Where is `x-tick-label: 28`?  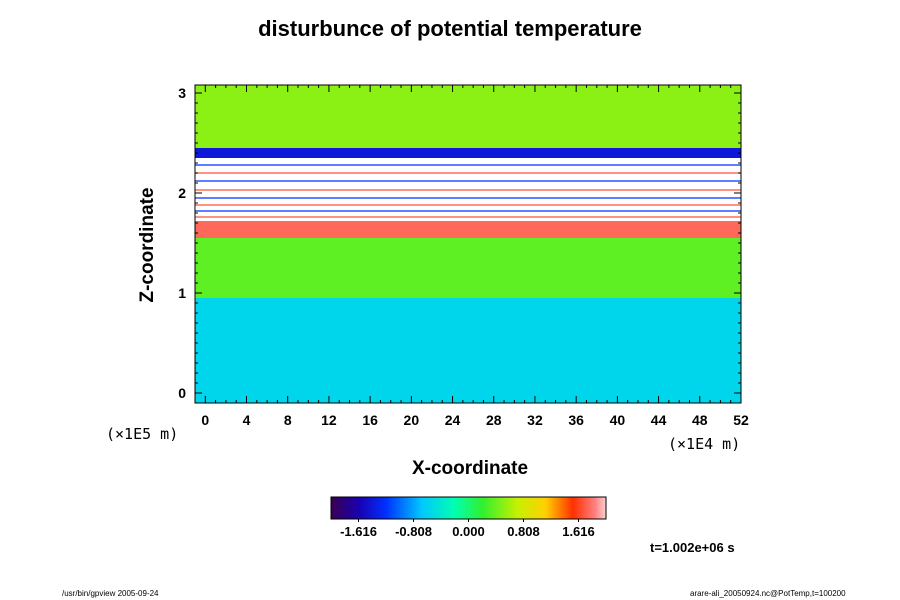
x-tick-label: 28 is located at coordinates (494, 420).